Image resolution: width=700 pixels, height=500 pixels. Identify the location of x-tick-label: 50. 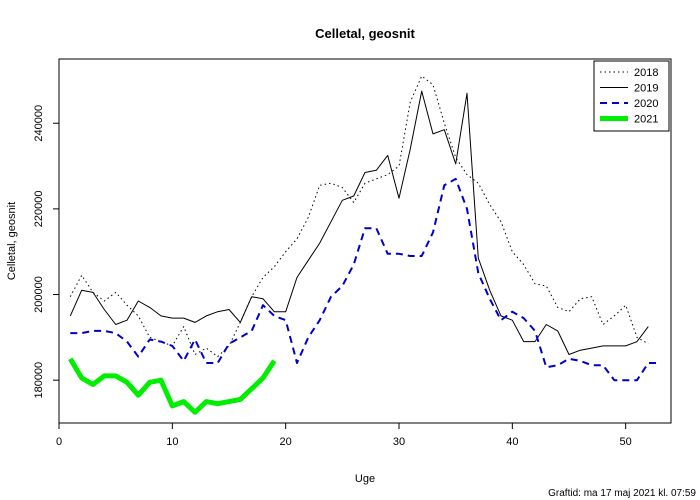
(626, 442).